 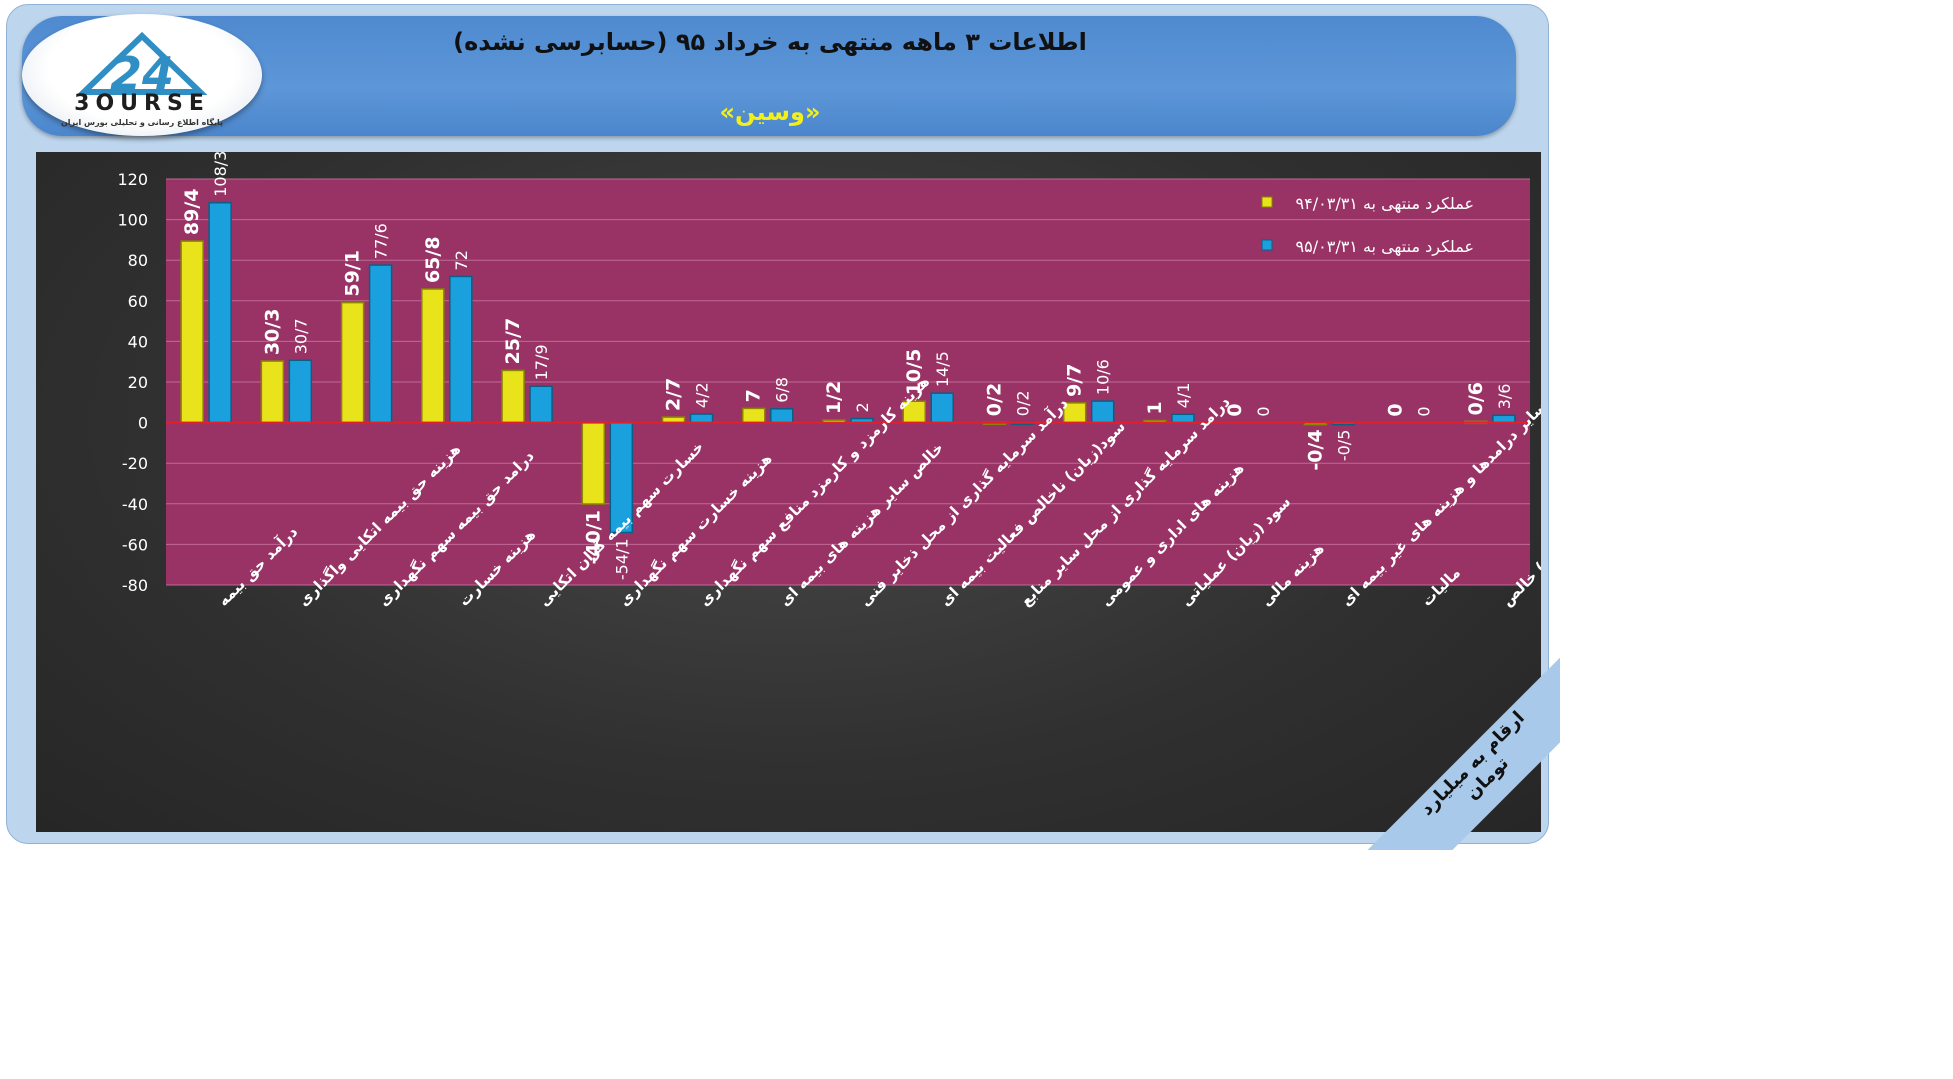 What do you see at coordinates (754, 395) in the screenshot?
I see `data-label: 7` at bounding box center [754, 395].